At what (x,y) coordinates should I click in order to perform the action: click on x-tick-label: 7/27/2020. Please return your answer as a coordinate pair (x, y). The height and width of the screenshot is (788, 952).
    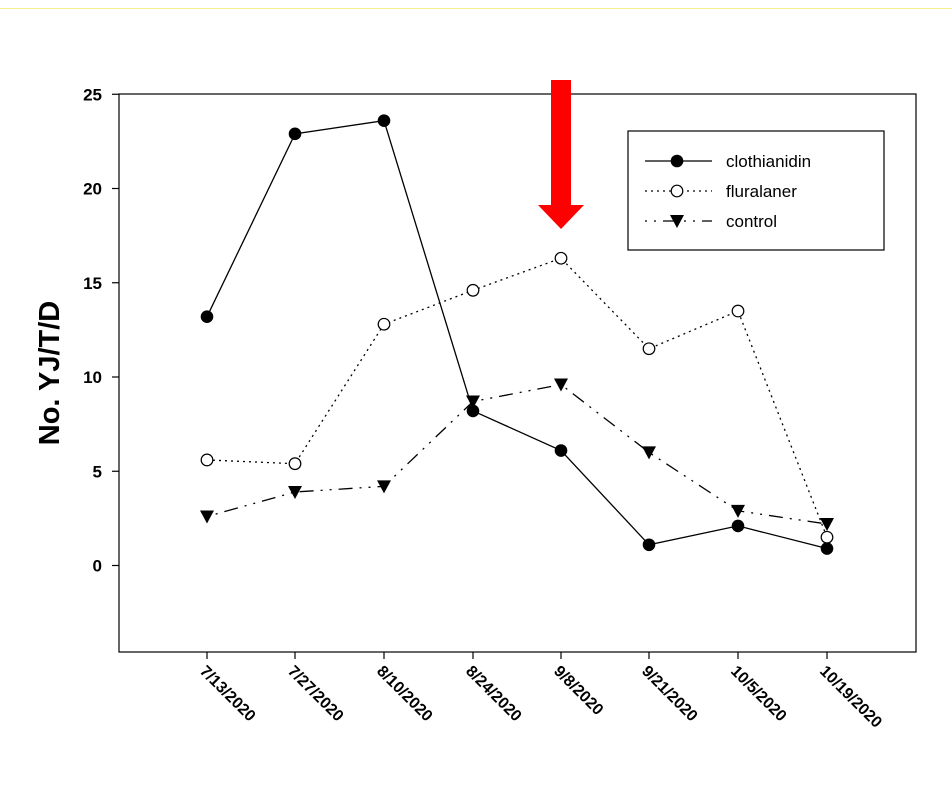
    Looking at the image, I should click on (315, 694).